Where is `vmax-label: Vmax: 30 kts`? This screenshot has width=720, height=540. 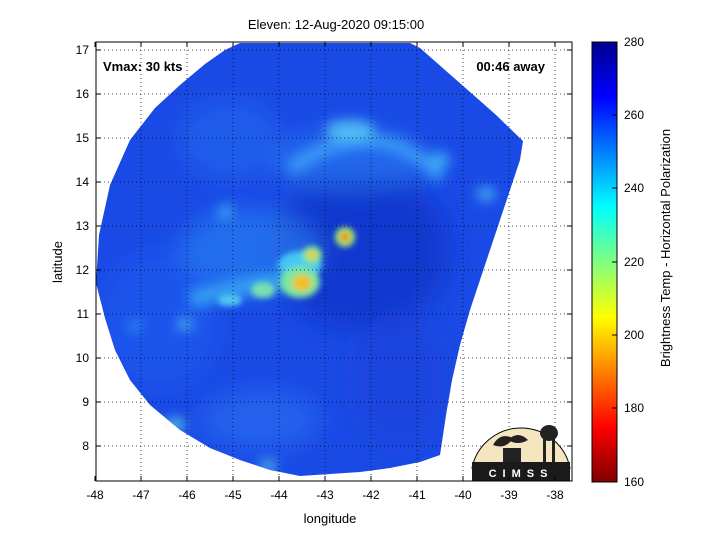 vmax-label: Vmax: 30 kts is located at coordinates (143, 66).